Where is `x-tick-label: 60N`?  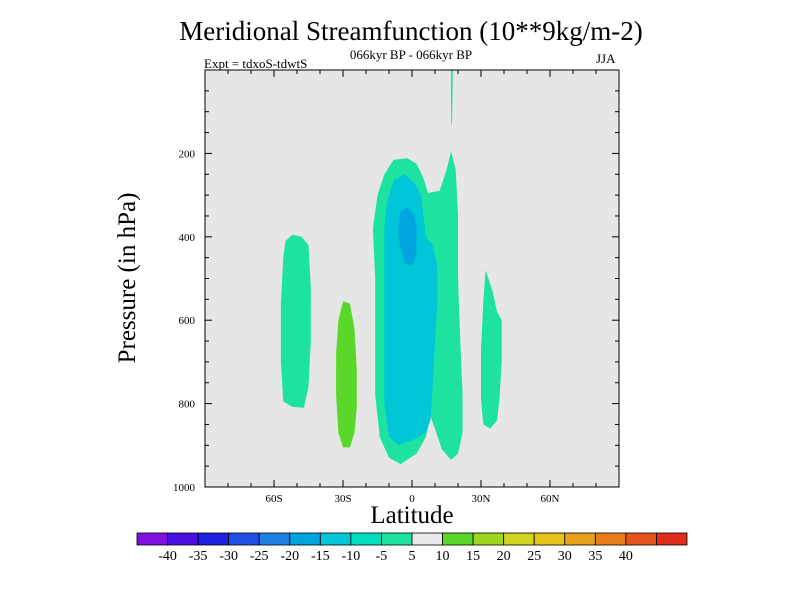
x-tick-label: 60N is located at coordinates (550, 499).